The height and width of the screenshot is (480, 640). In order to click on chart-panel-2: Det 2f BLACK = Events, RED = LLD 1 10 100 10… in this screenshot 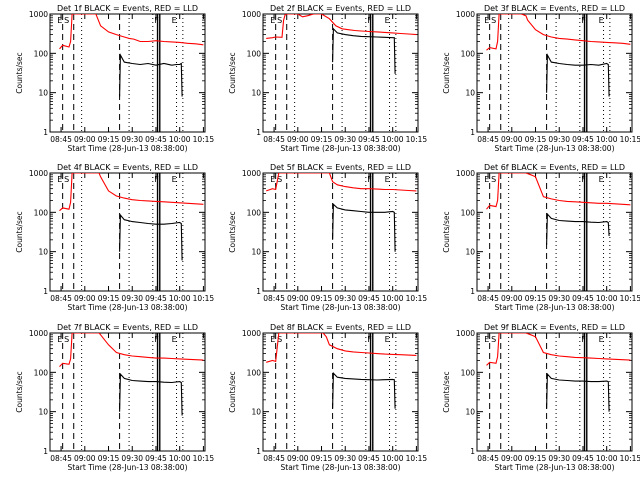, I will do `click(327, 78)`.